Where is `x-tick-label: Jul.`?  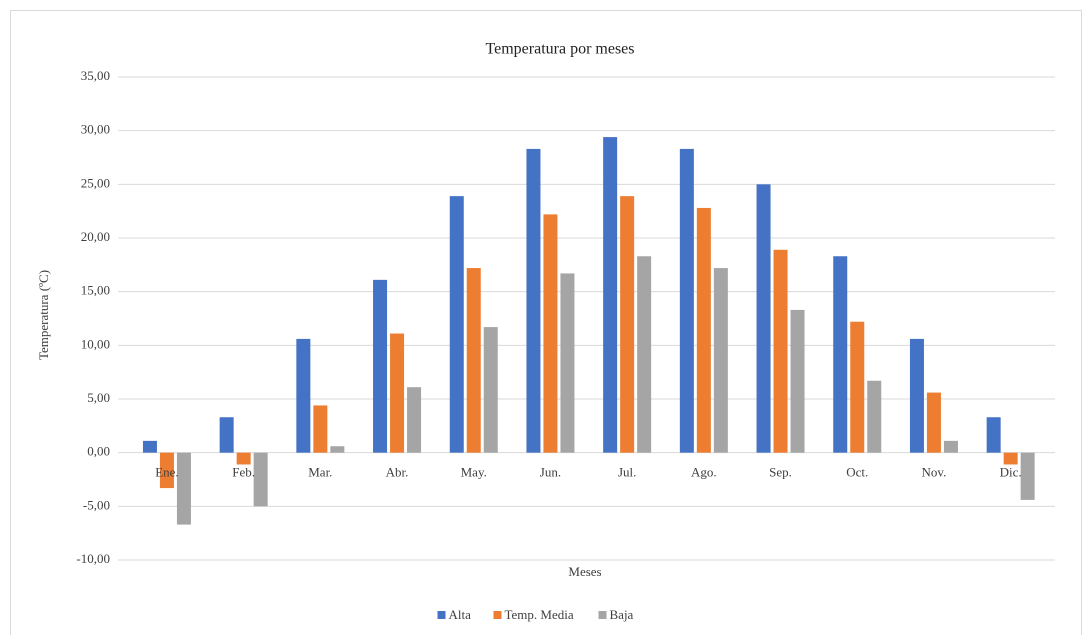
x-tick-label: Jul. is located at coordinates (627, 472).